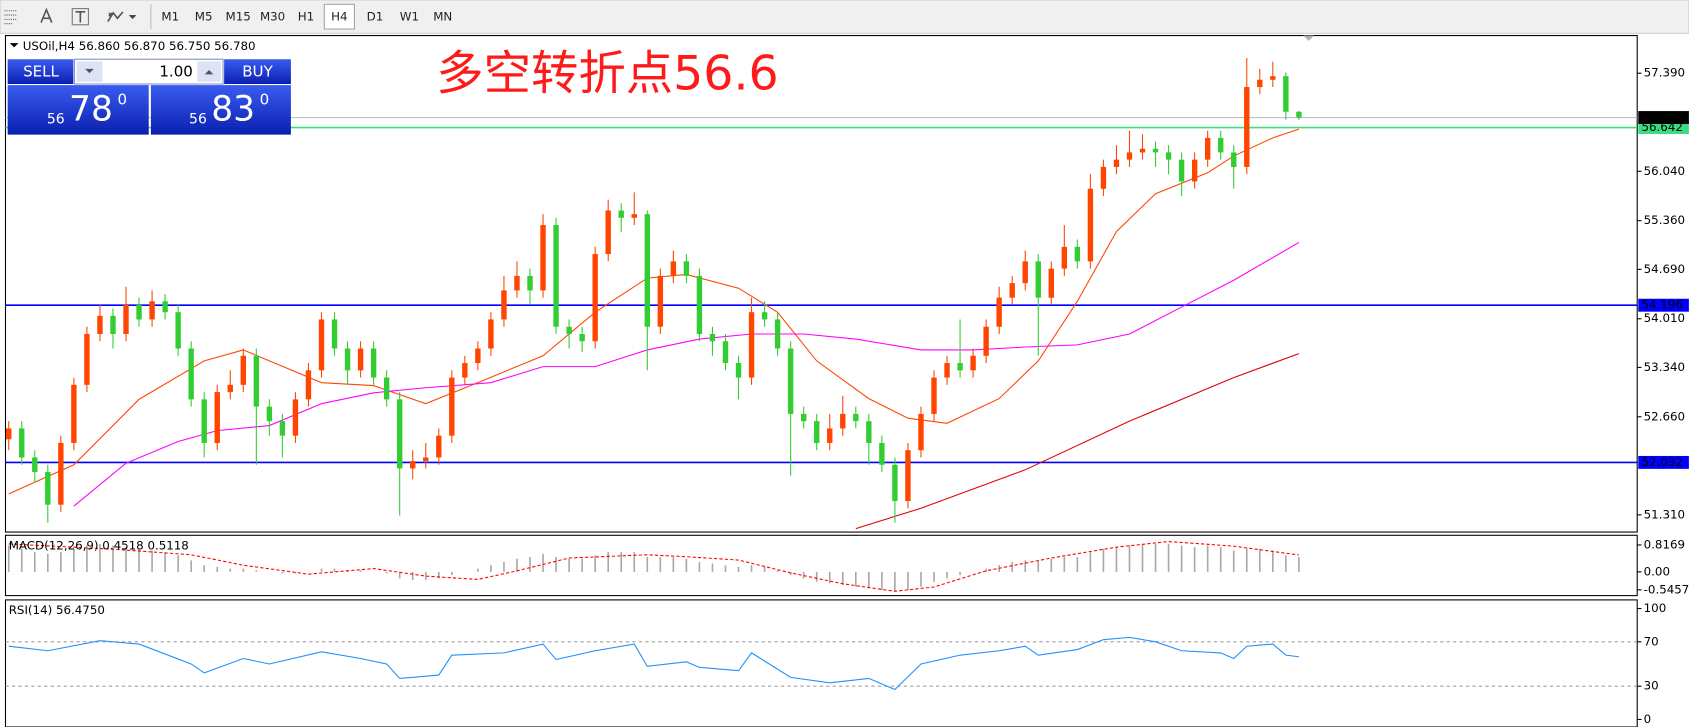 The height and width of the screenshot is (727, 1689). Describe the element at coordinates (78, 110) in the screenshot. I see `bid-price-box` at that location.